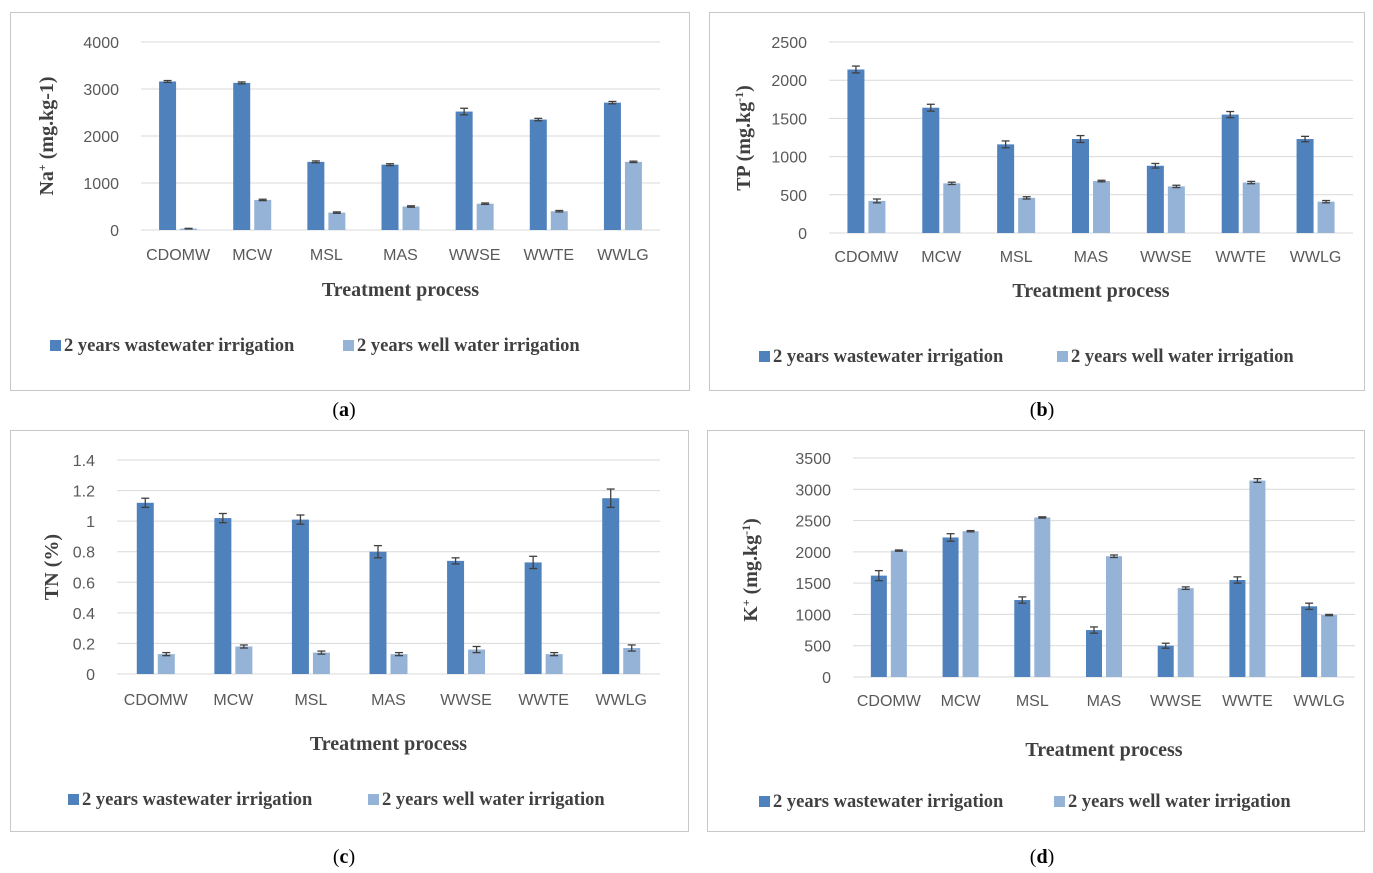 This screenshot has height=873, width=1373. Describe the element at coordinates (84, 461) in the screenshot. I see `y-tick-label: 1.4` at that location.